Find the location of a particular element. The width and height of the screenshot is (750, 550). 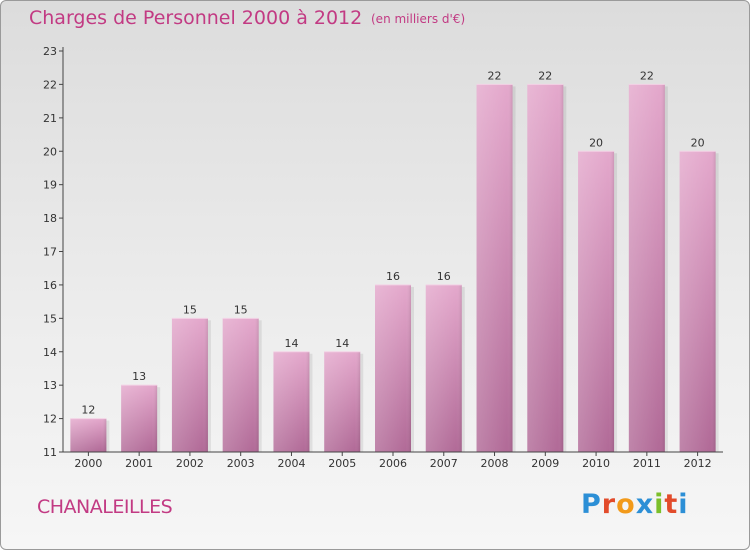

y-tick-label: 18 is located at coordinates (50, 218).